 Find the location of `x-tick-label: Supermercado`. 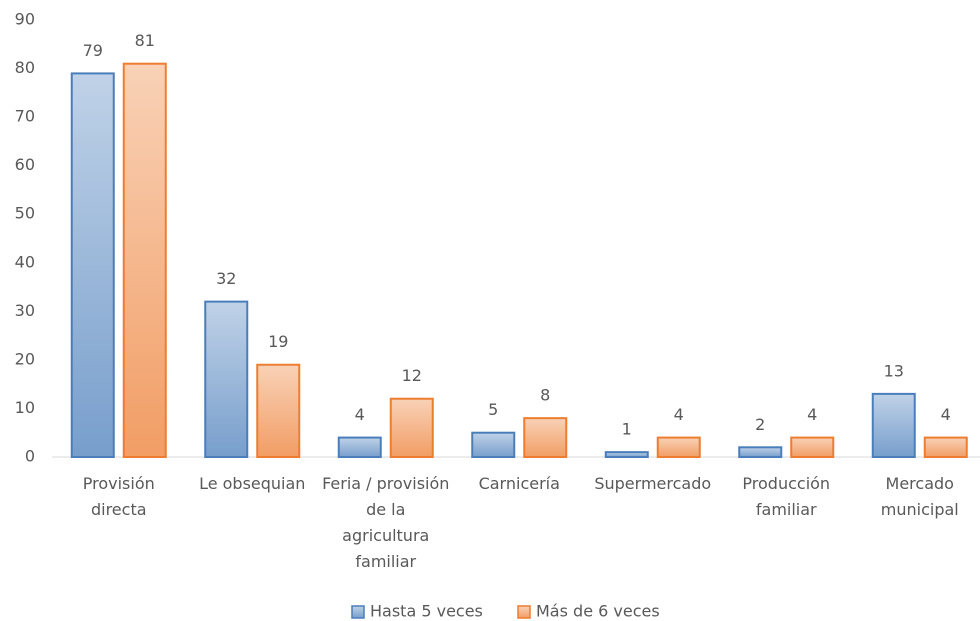

x-tick-label: Supermercado is located at coordinates (653, 483).